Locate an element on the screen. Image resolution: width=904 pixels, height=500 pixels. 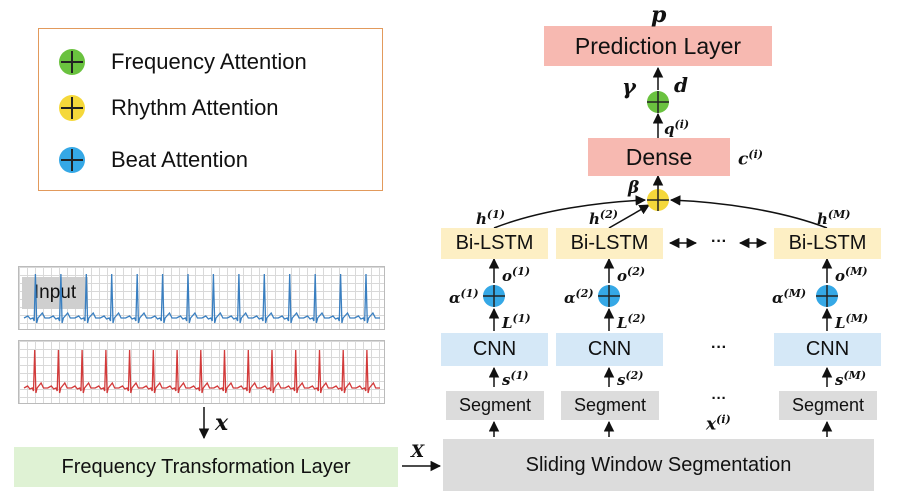
cnn-2: CNN is located at coordinates (609, 349).